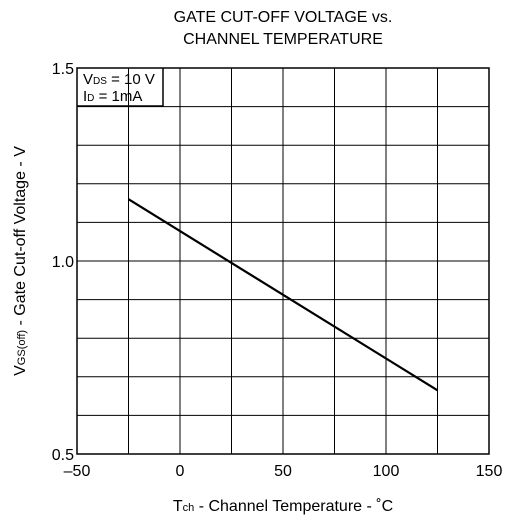  What do you see at coordinates (180, 471) in the screenshot?
I see `x-tick-label: 0` at bounding box center [180, 471].